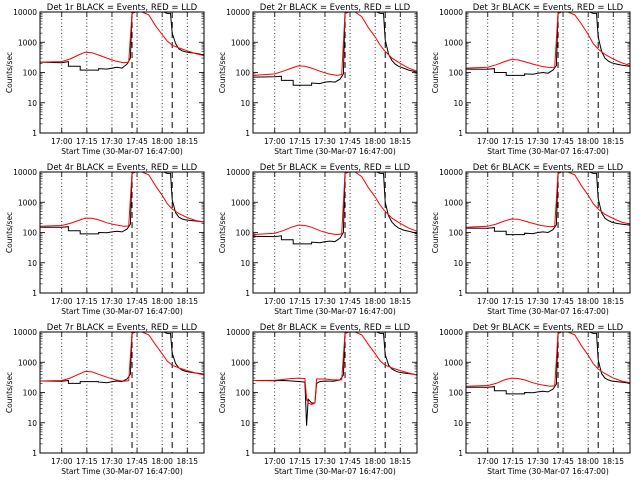 This screenshot has width=640, height=480. I want to click on panel-title: Det 6r BLACK = Events, RED = LLD, so click(548, 168).